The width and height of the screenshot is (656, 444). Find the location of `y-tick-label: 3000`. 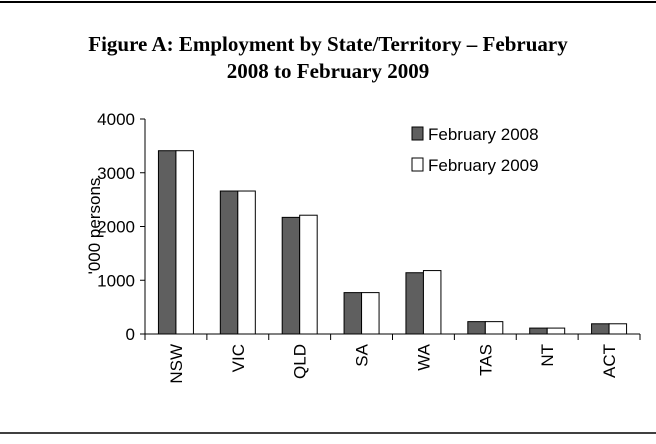

y-tick-label: 3000 is located at coordinates (116, 173).